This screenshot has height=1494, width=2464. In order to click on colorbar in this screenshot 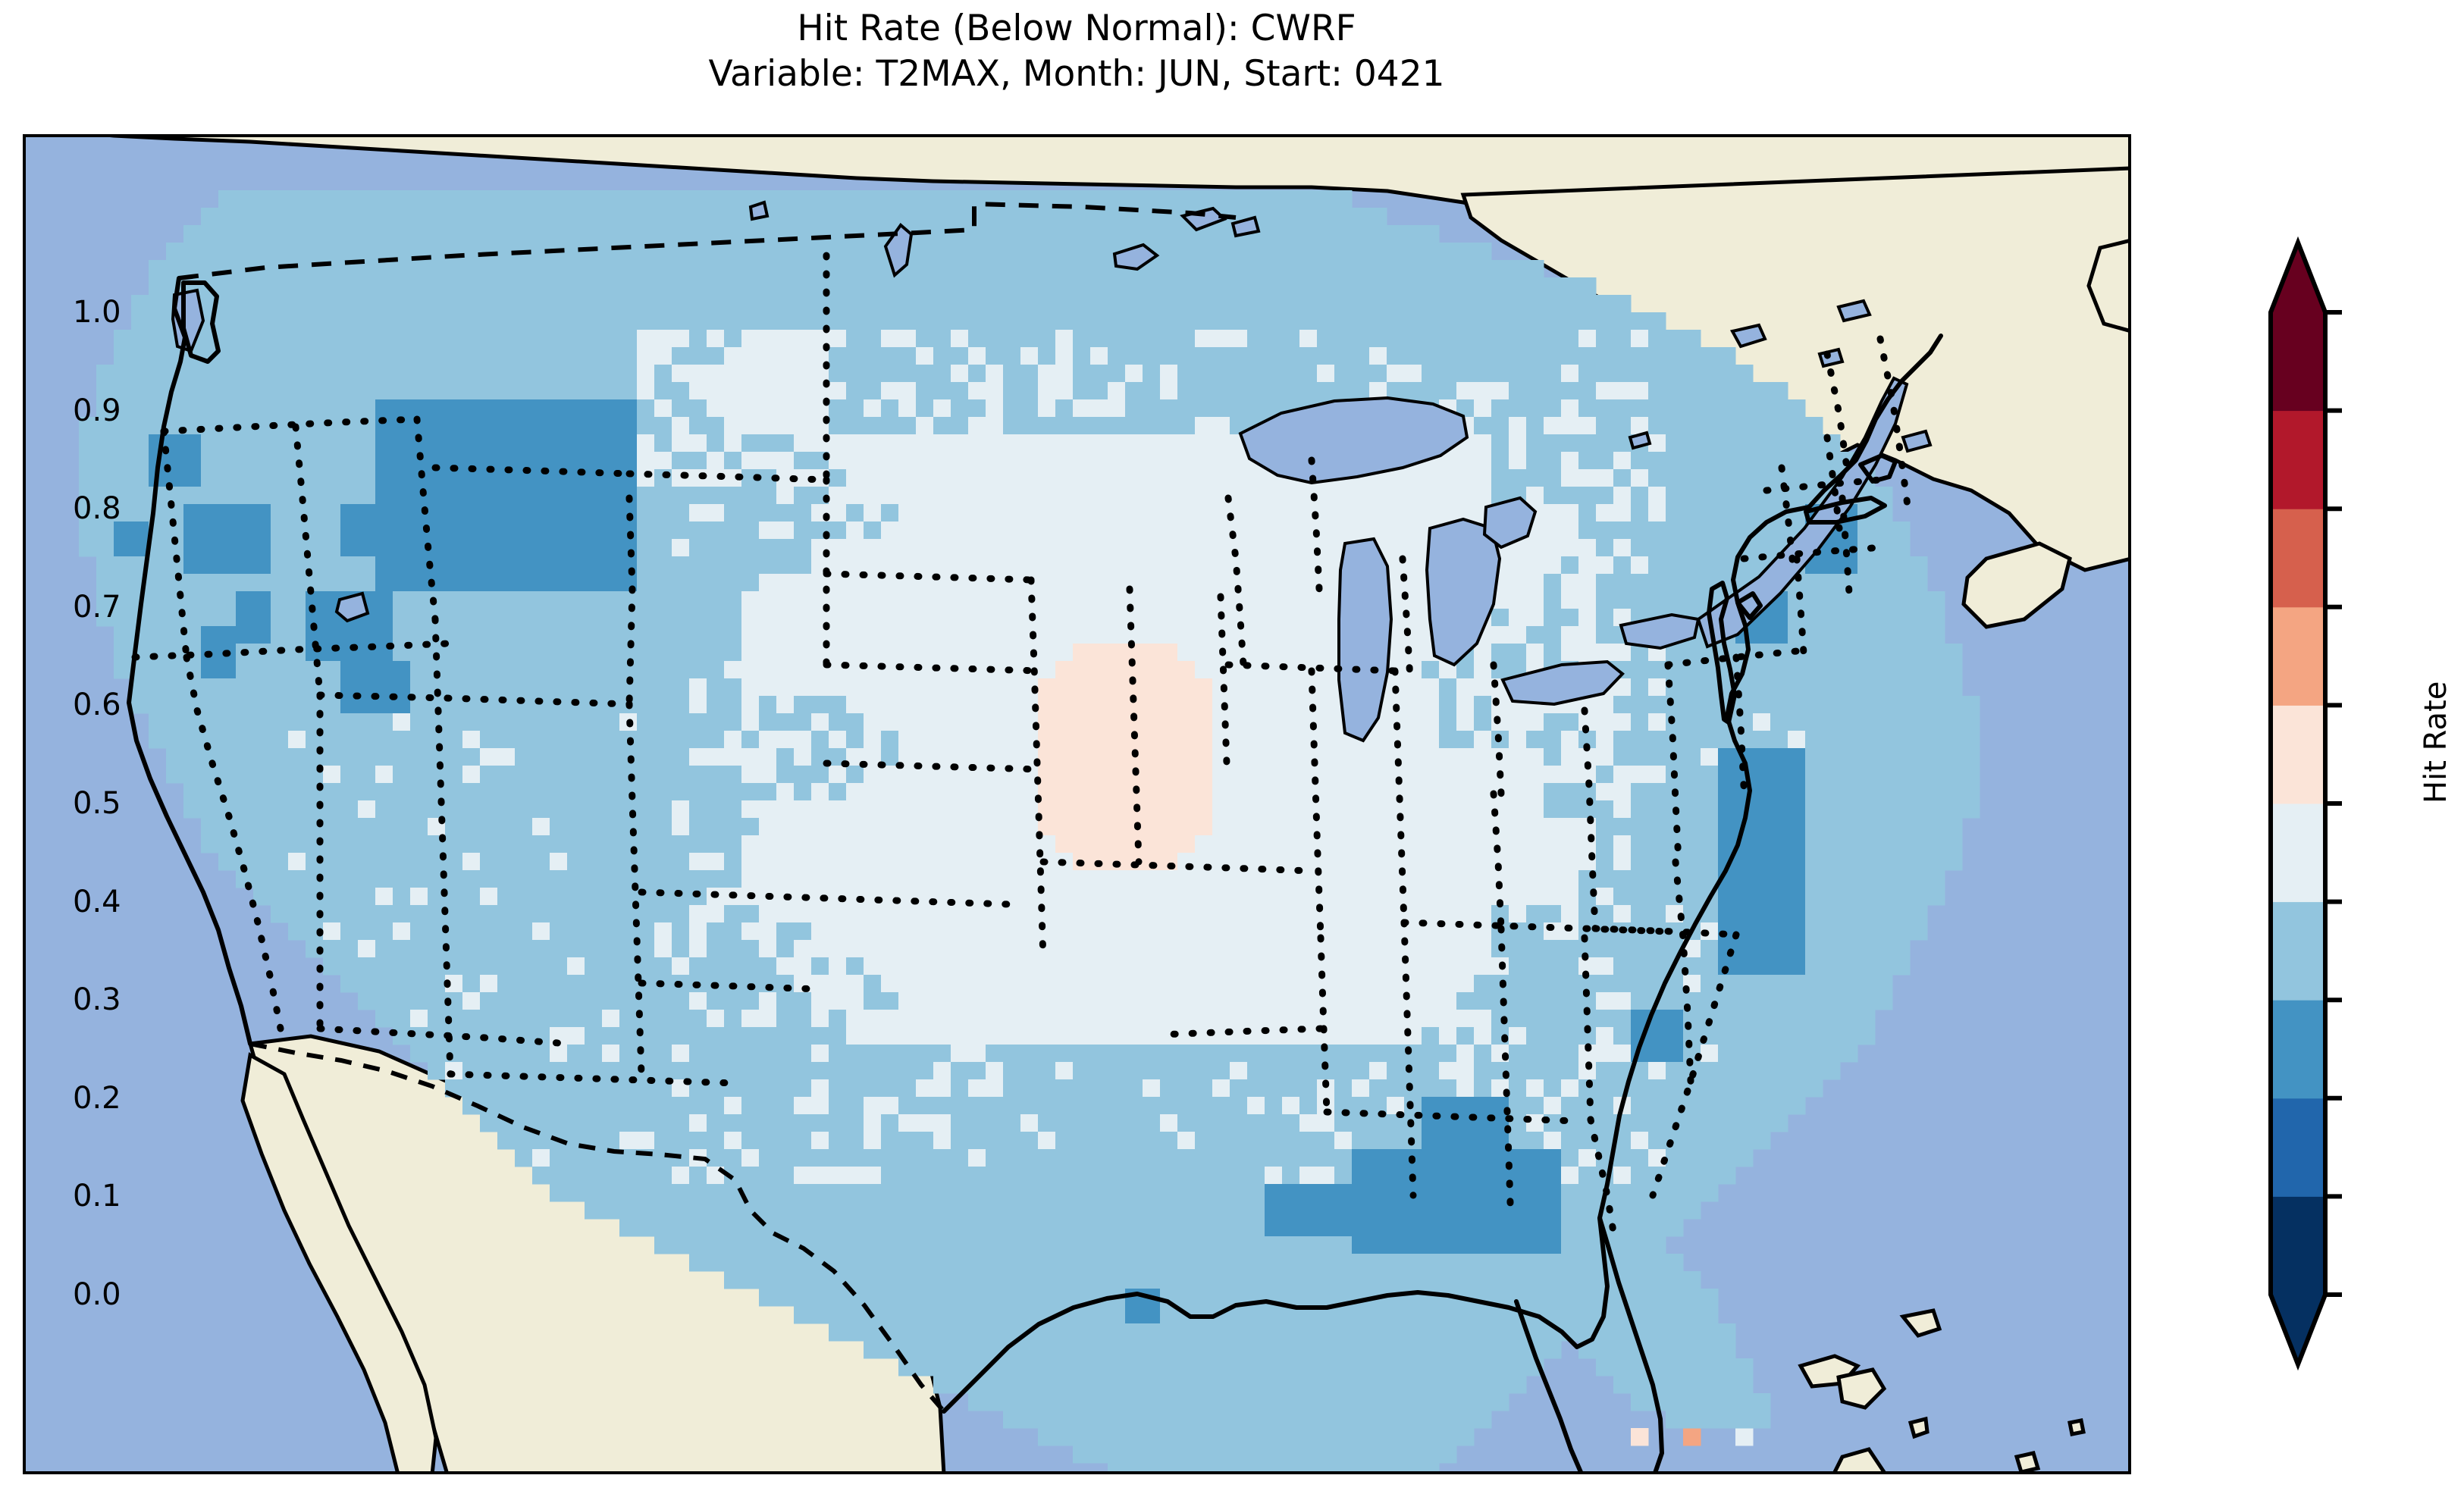, I will do `click(2305, 803)`.